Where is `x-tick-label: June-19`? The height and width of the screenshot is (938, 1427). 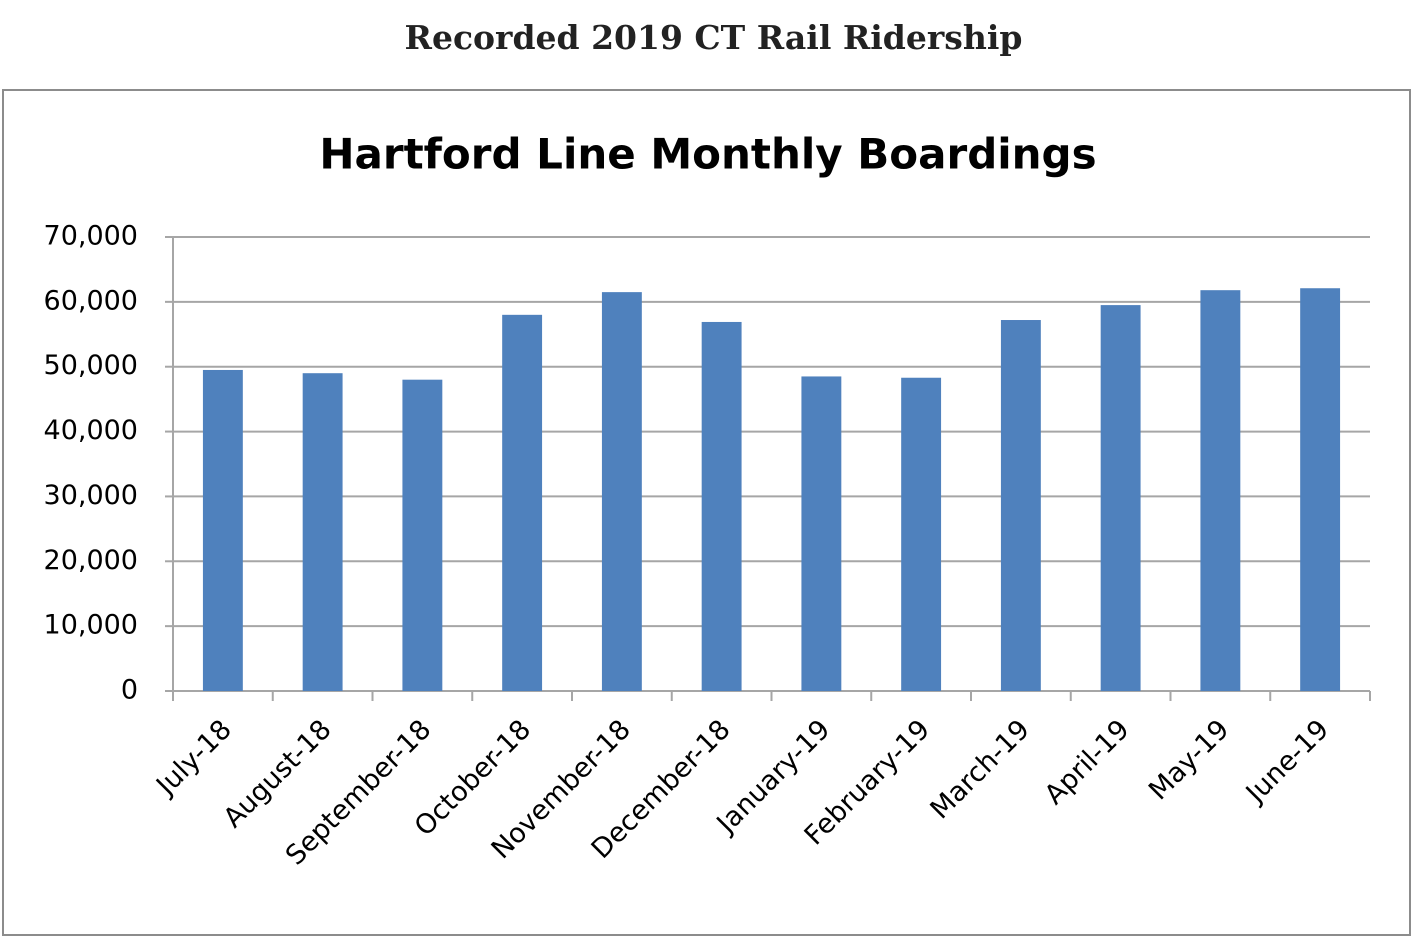 x-tick-label: June-19 is located at coordinates (1287, 762).